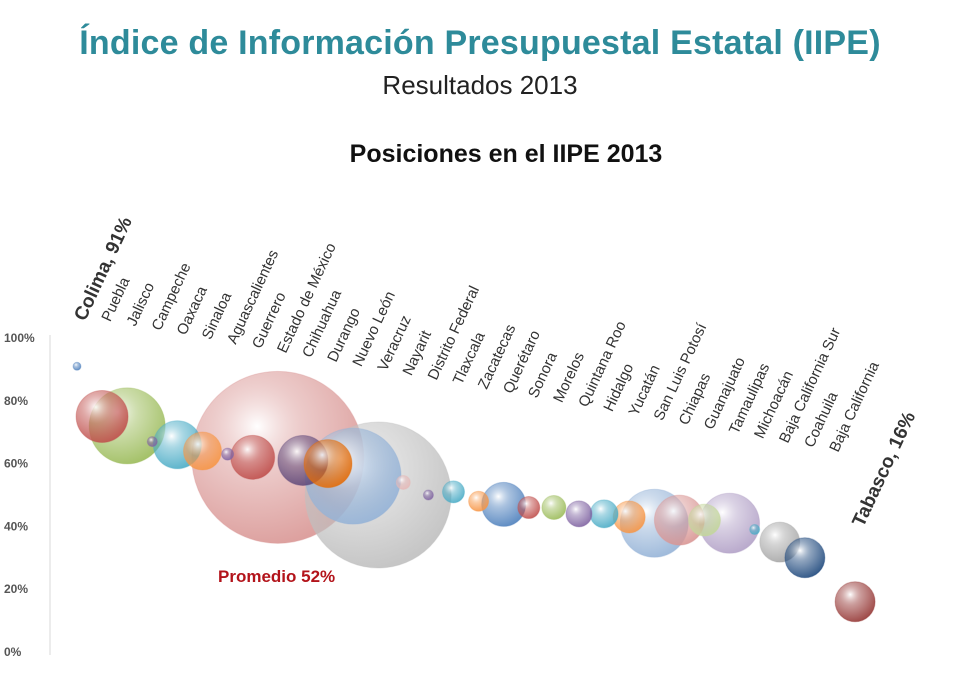 This screenshot has width=960, height=687. Describe the element at coordinates (16, 401) in the screenshot. I see `y-tick-label: 80%` at that location.